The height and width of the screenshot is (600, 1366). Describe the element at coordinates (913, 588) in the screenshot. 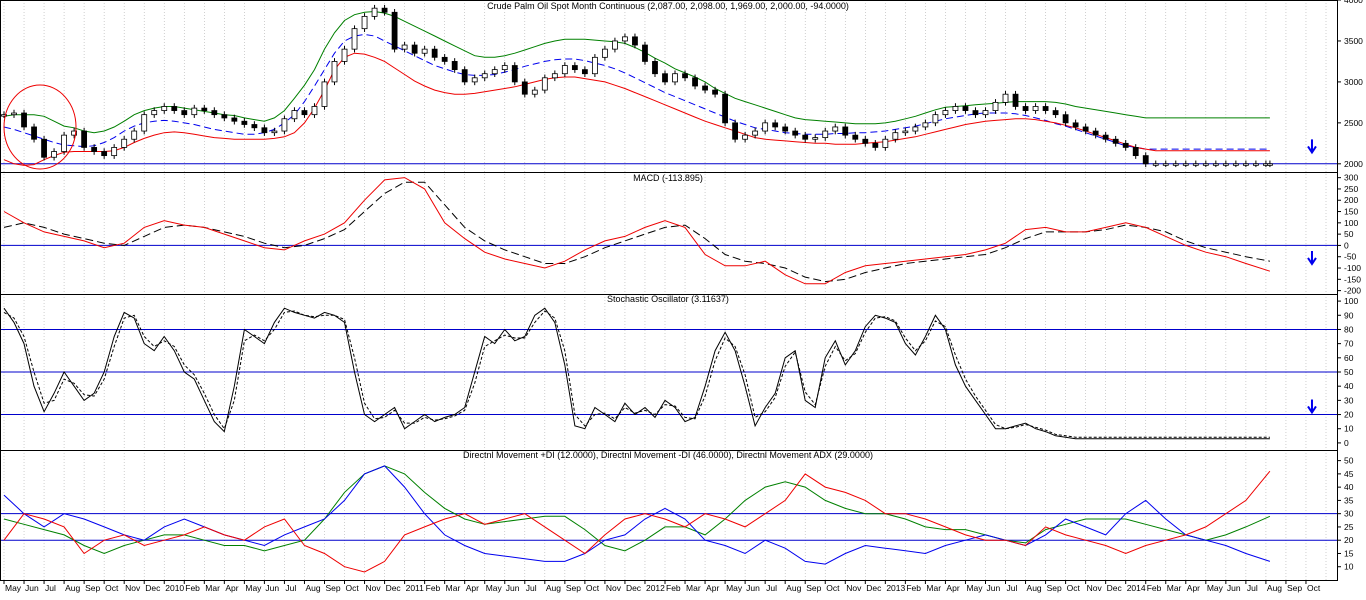

I see `x-axis-month-label: Feb` at that location.